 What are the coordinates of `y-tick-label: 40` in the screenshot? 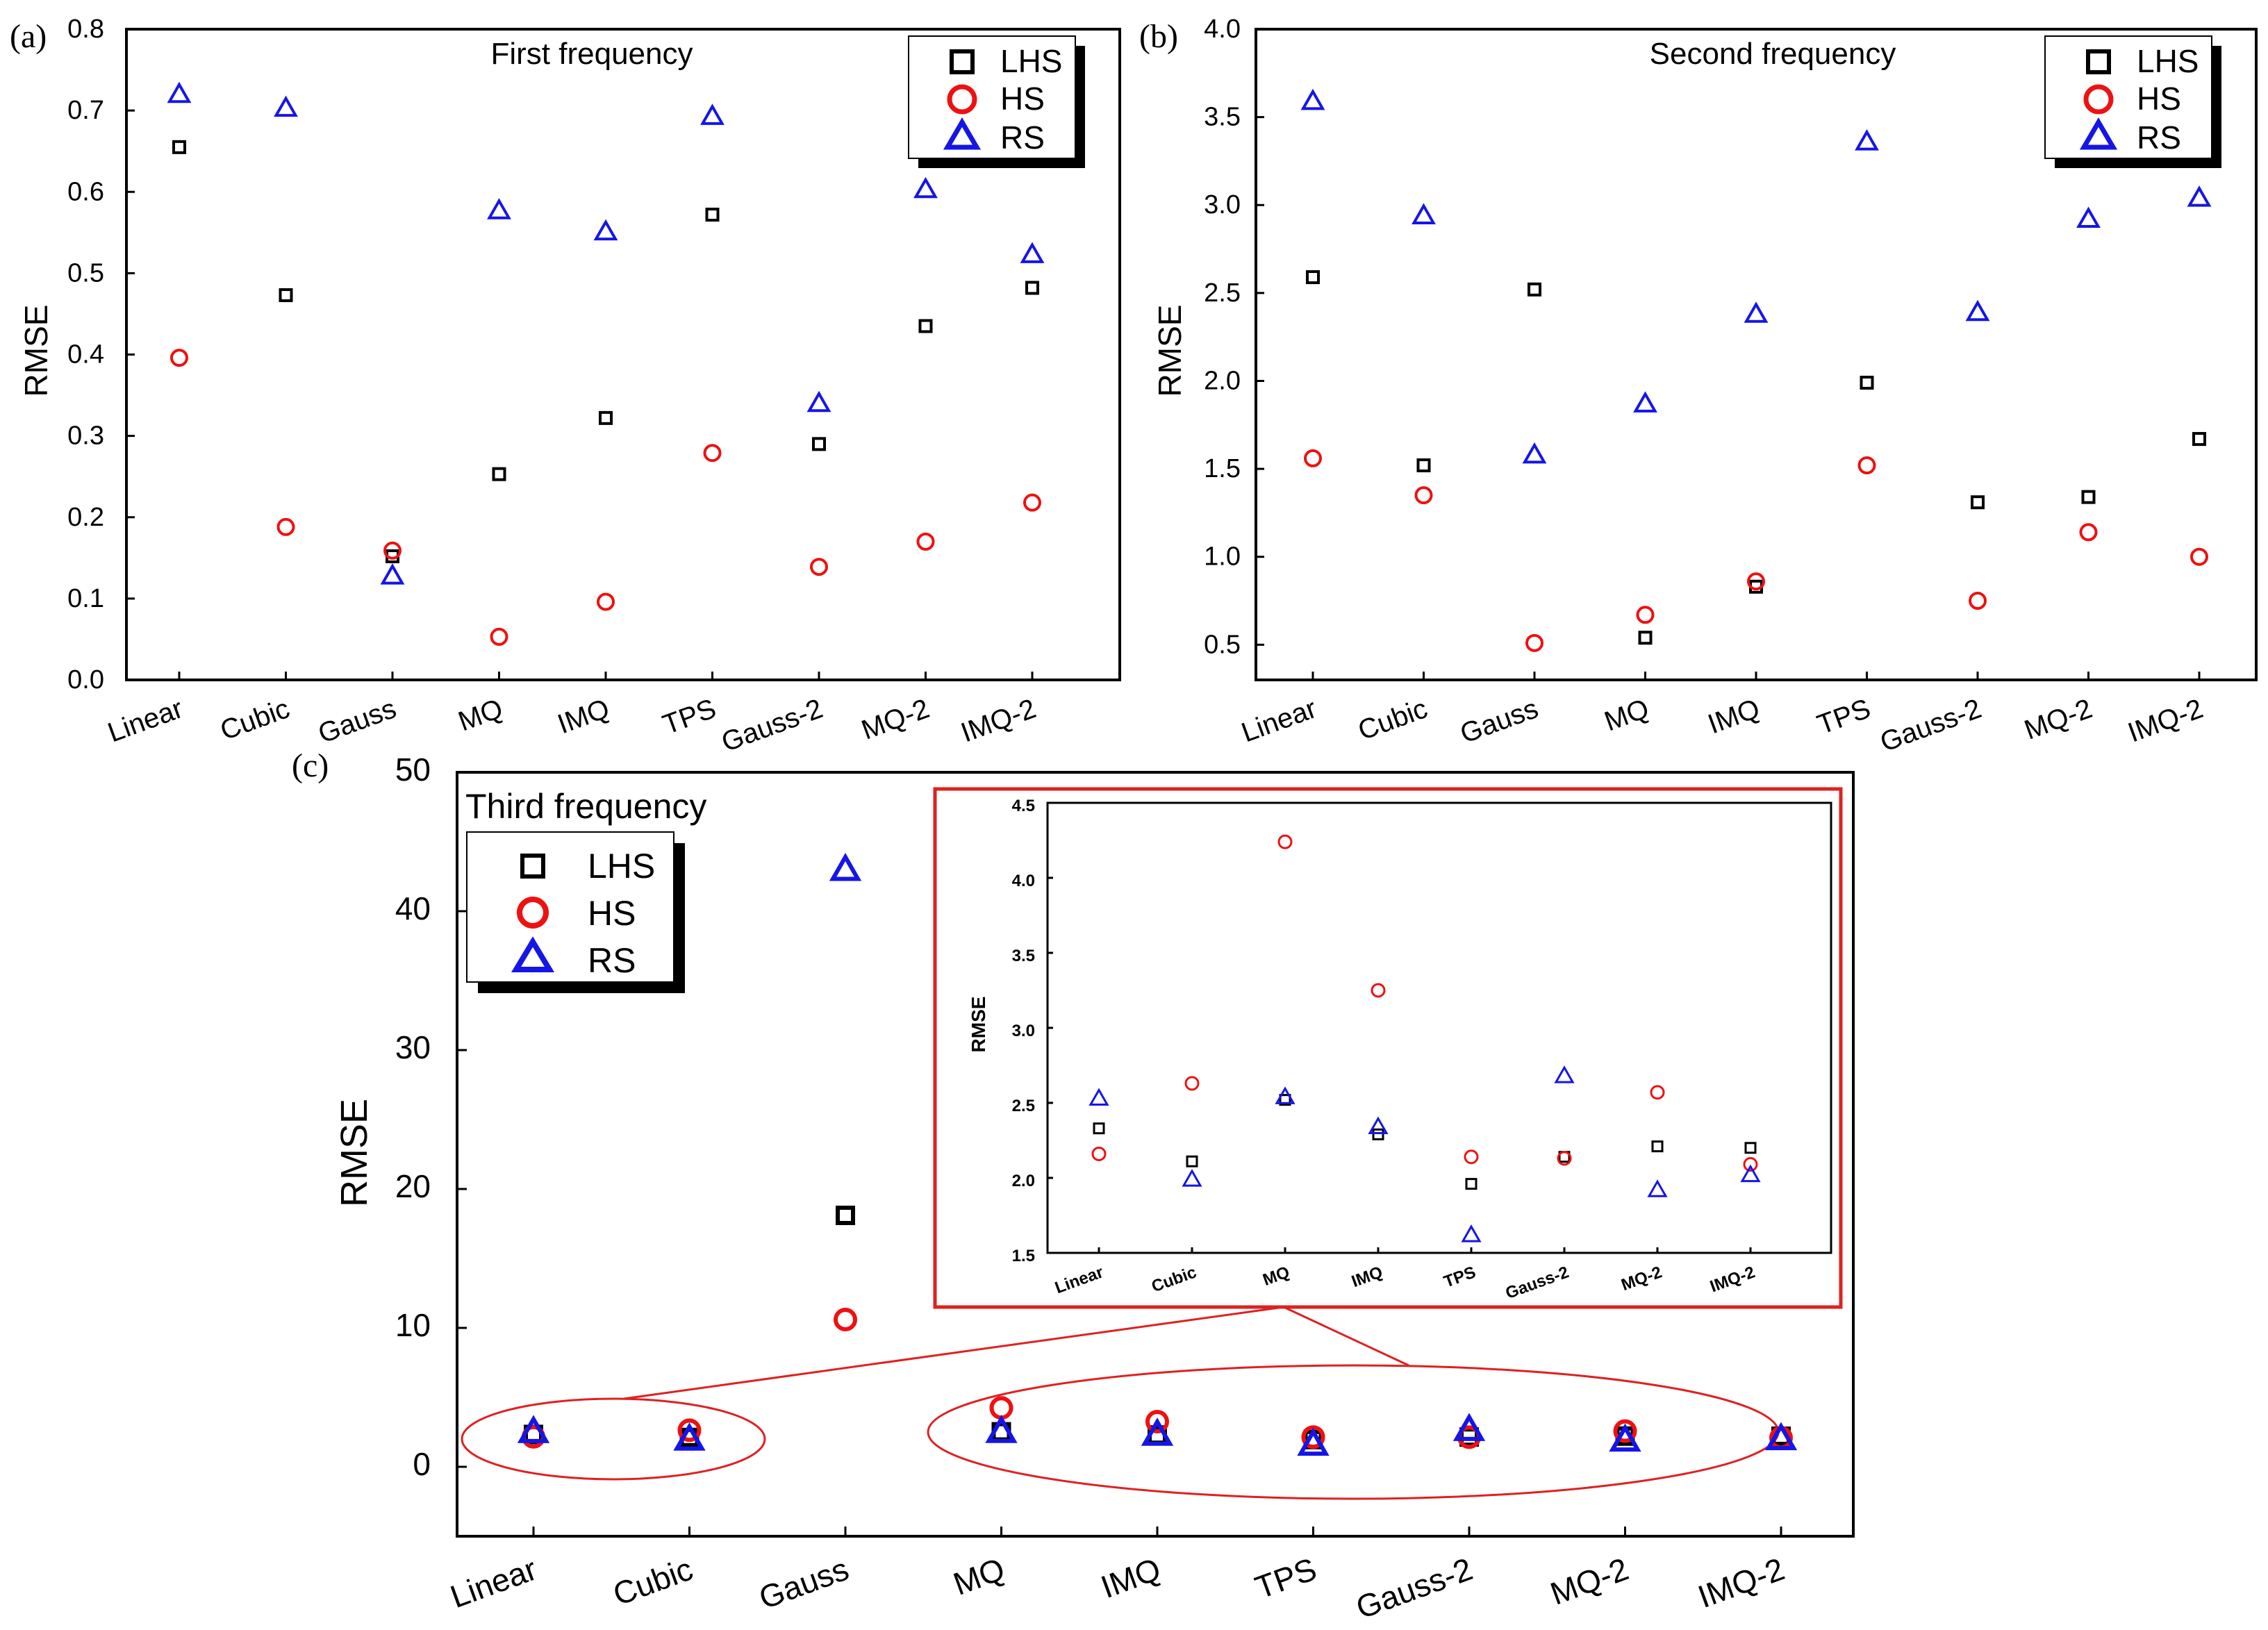 It's located at (413, 908).